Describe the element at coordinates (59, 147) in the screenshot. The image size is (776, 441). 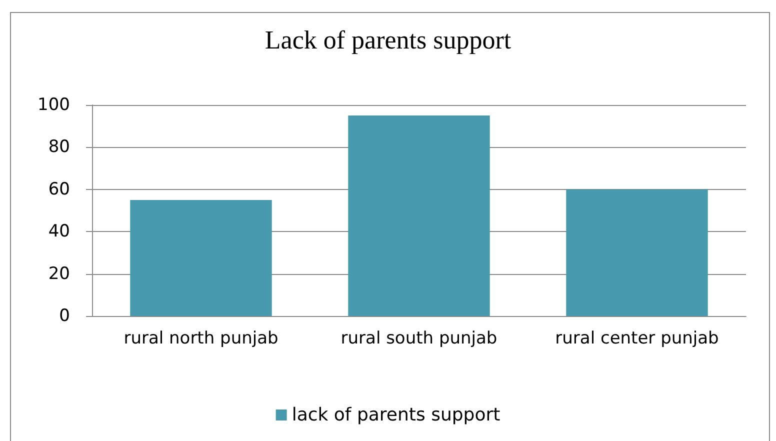
I see `y-tick-label: 80` at that location.